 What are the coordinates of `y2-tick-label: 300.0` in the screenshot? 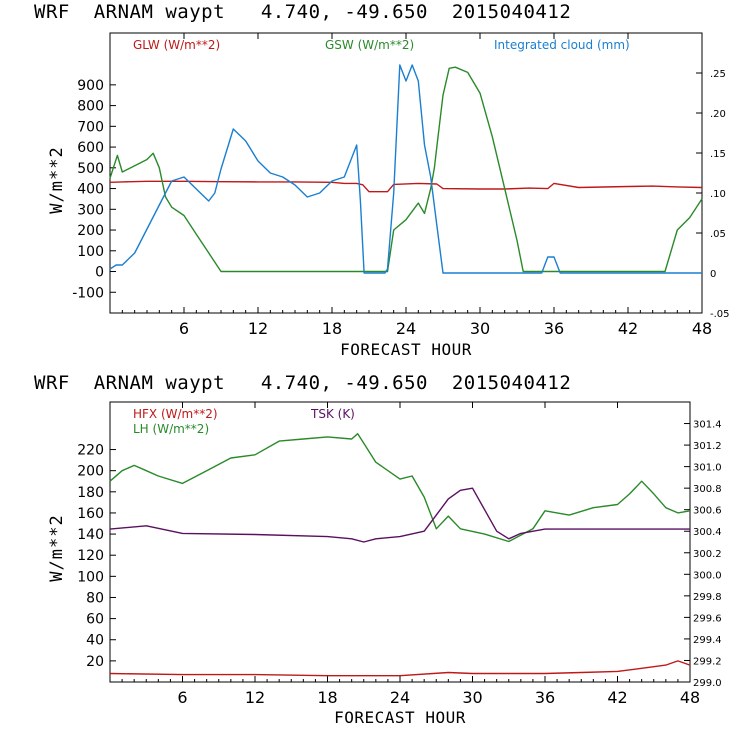 It's located at (707, 575).